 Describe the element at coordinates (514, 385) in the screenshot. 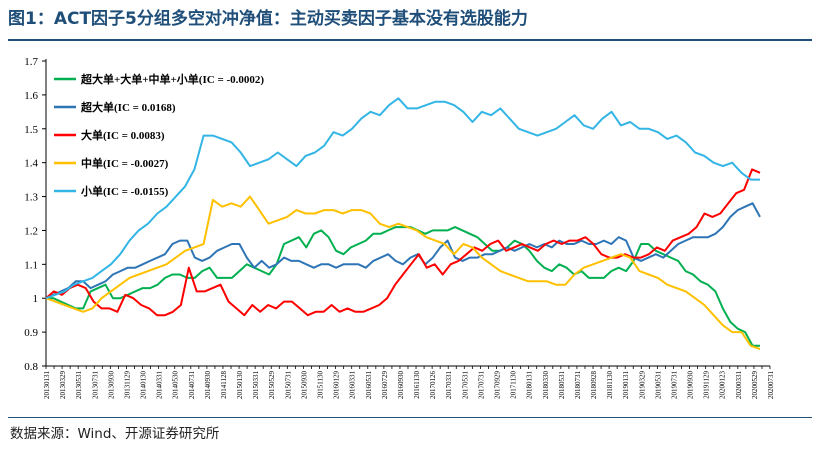

I see `x-tick-label: 20171130` at that location.